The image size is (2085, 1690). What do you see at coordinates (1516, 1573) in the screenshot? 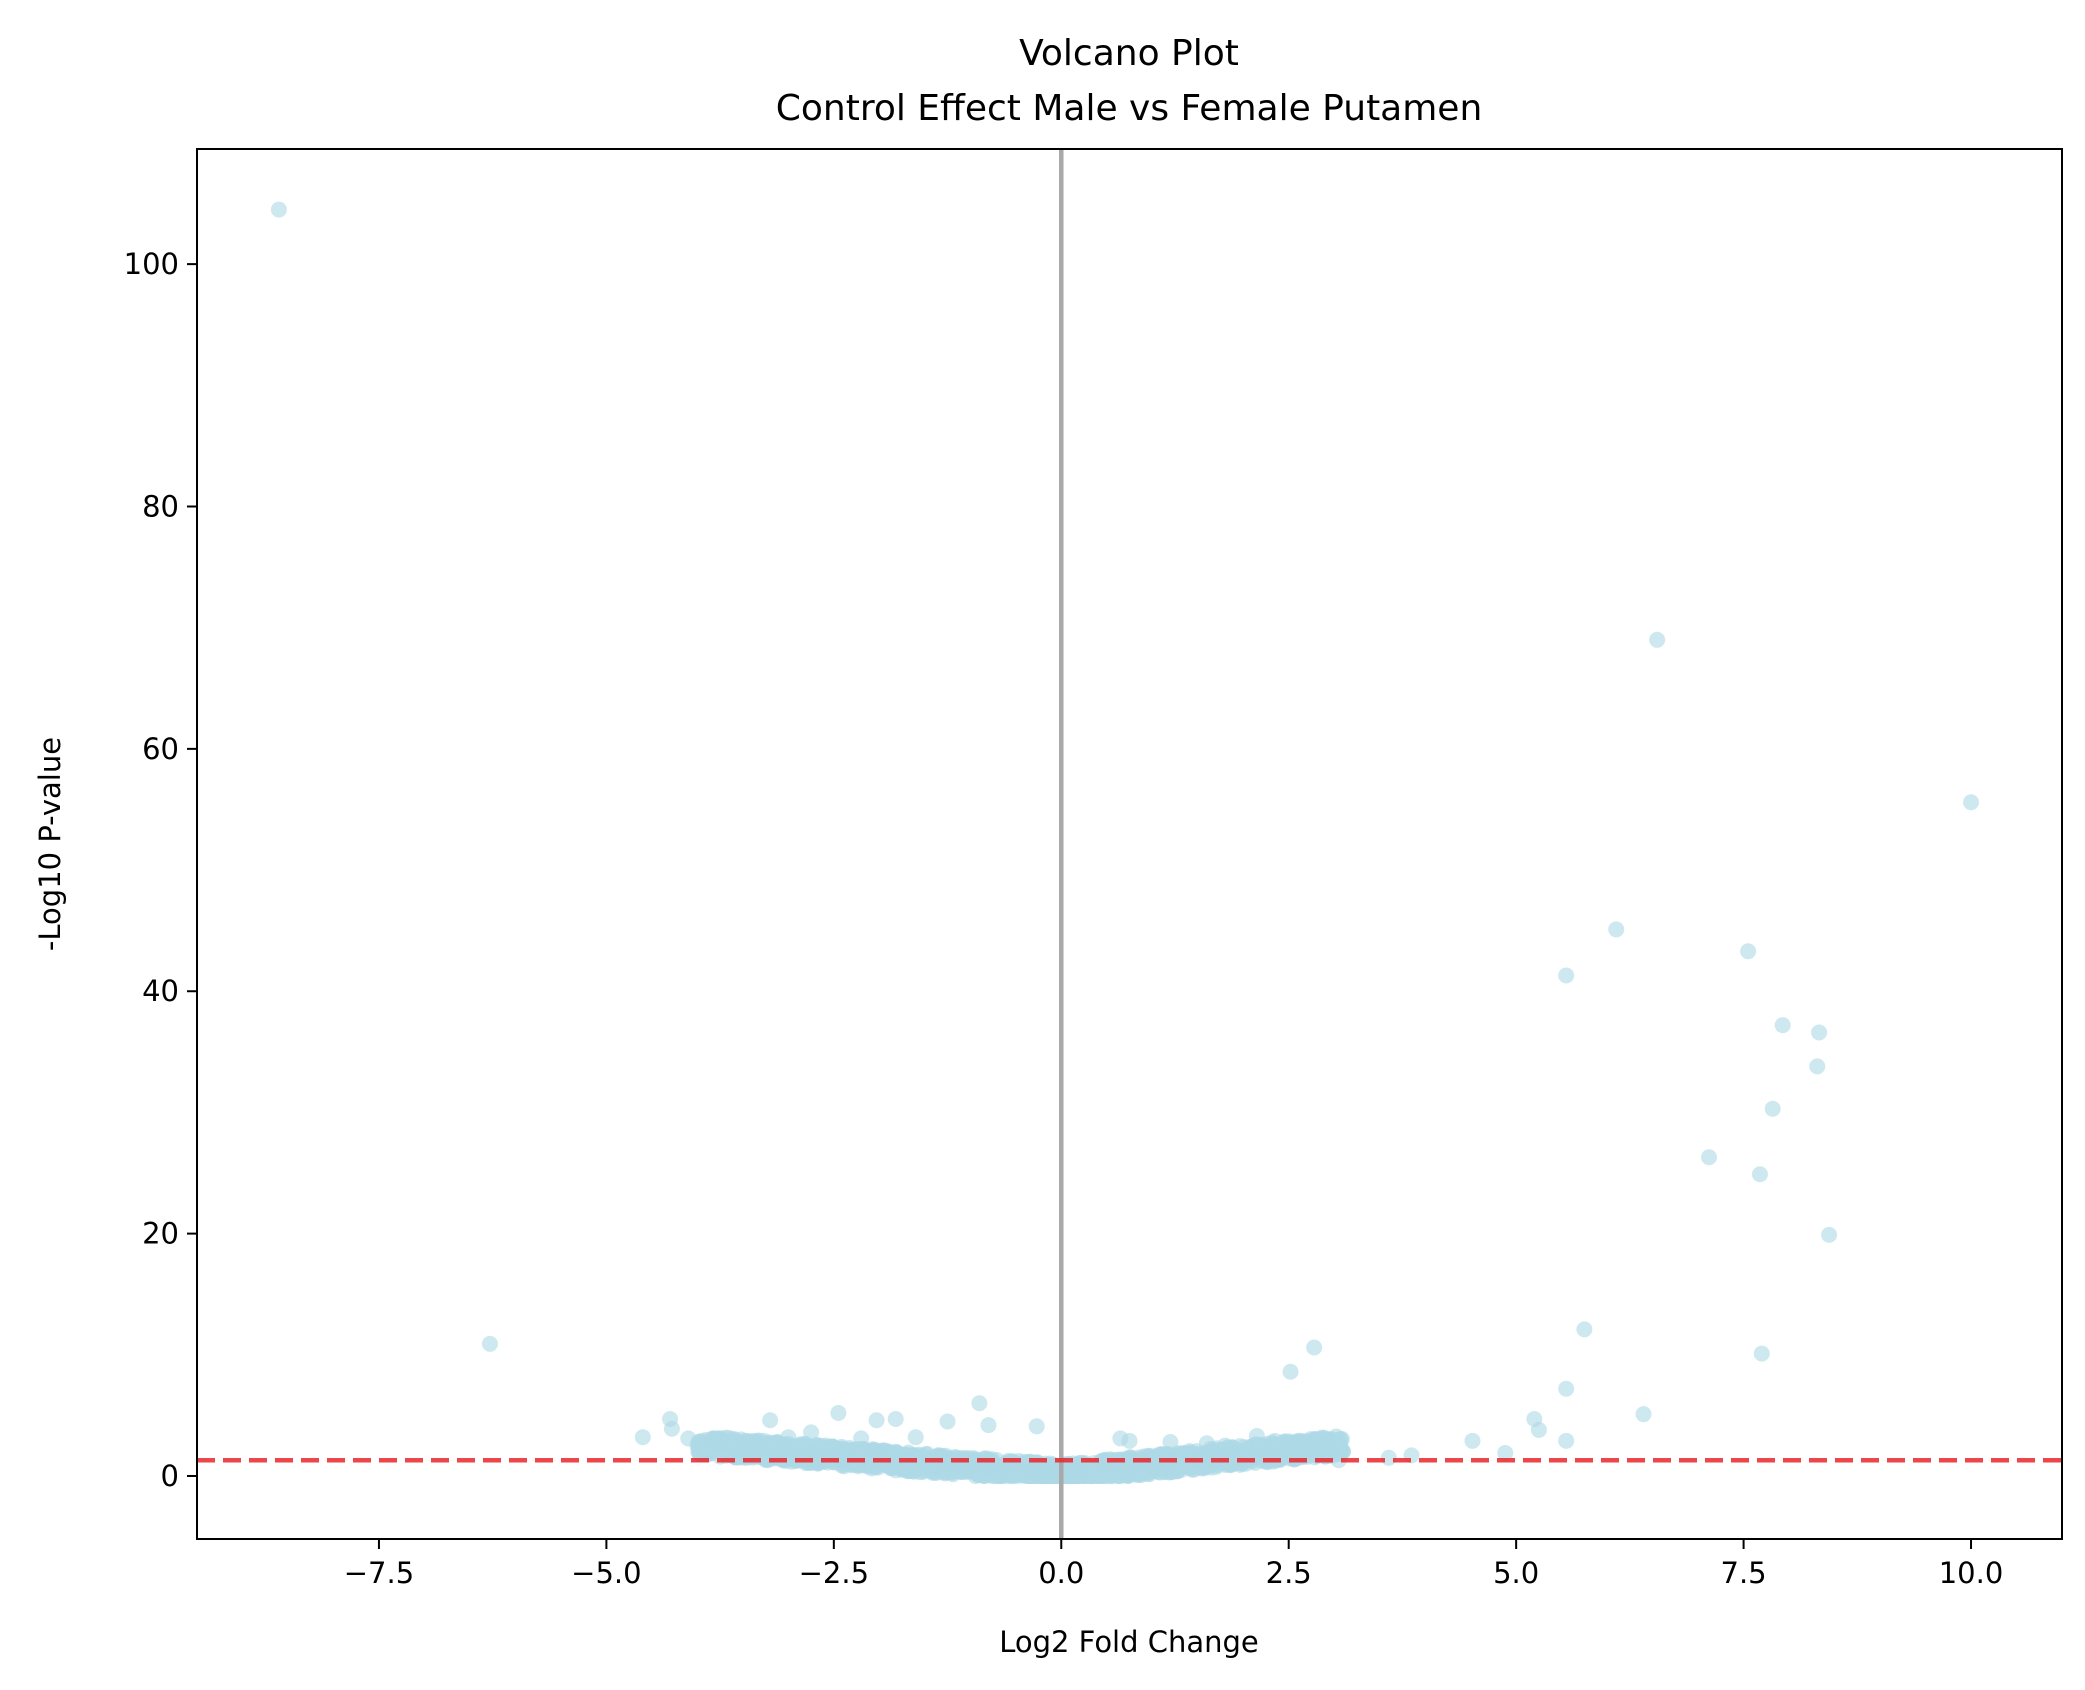
I see `x-tick-label: 5.0` at bounding box center [1516, 1573].